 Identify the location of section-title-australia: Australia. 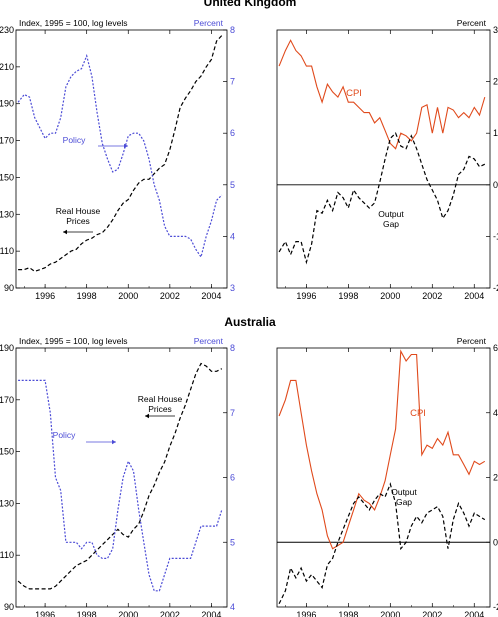
(250, 322).